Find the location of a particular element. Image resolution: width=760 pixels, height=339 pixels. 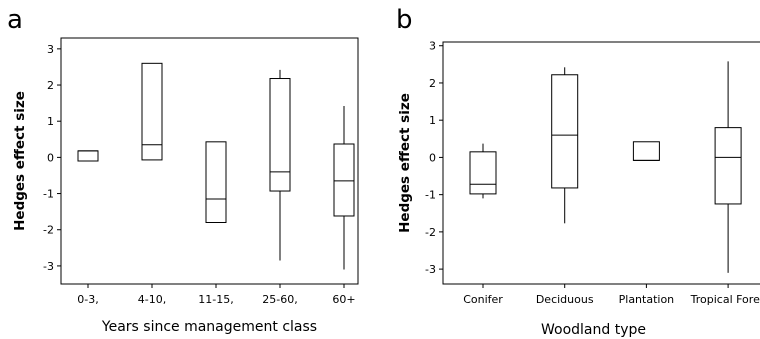

x-tick-label: 60+ is located at coordinates (343, 299).